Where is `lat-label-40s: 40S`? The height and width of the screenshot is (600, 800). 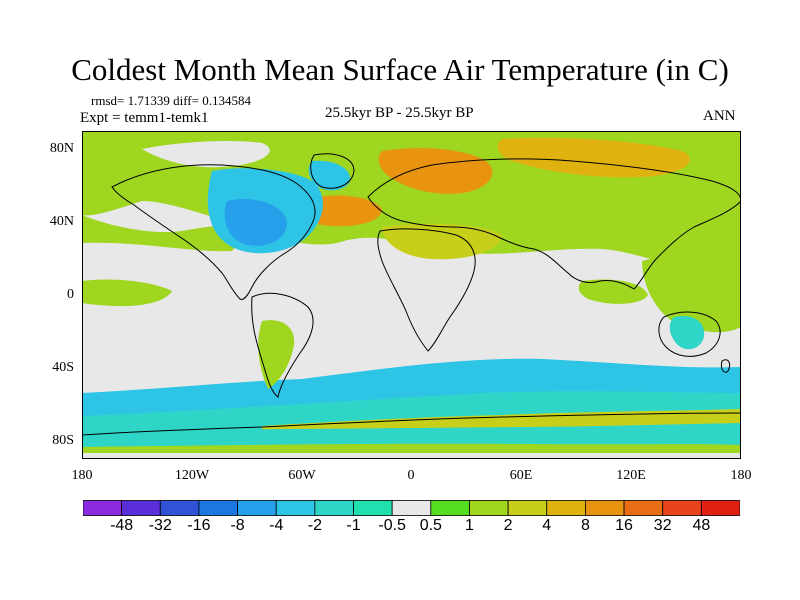 lat-label-40s: 40S is located at coordinates (63, 367).